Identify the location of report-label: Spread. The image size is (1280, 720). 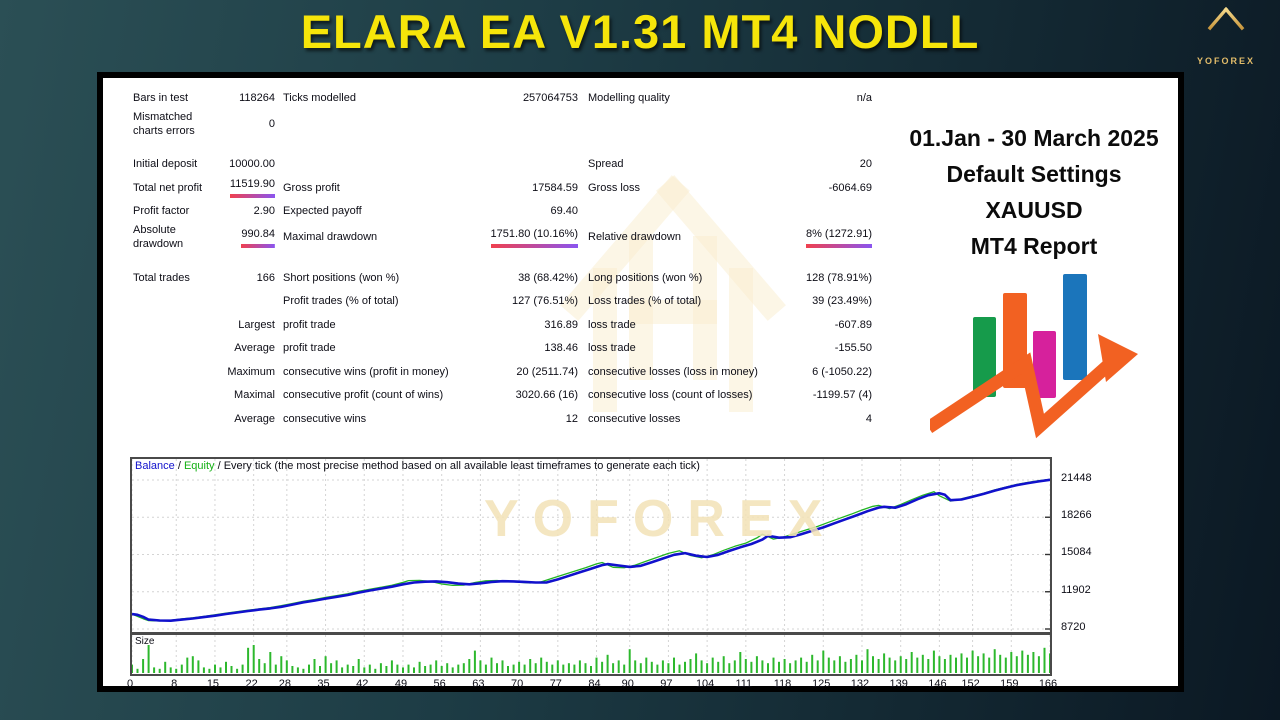
(606, 164).